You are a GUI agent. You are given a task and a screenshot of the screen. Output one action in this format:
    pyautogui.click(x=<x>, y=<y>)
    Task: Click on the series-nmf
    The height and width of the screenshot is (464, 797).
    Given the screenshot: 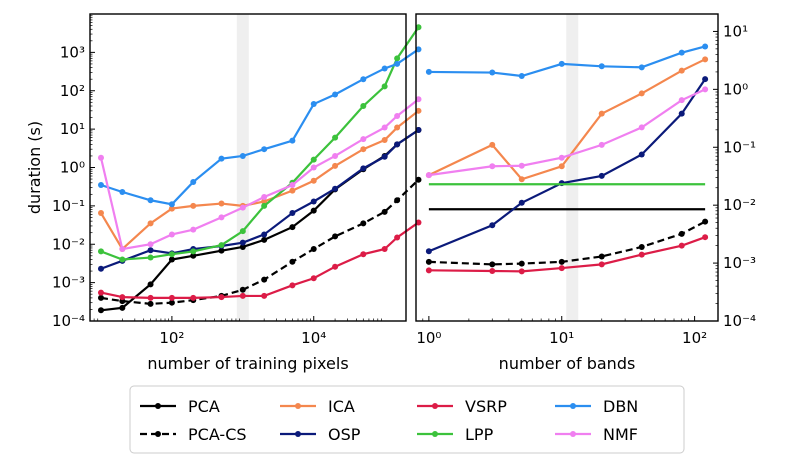 What is the action you would take?
    pyautogui.click(x=259, y=174)
    